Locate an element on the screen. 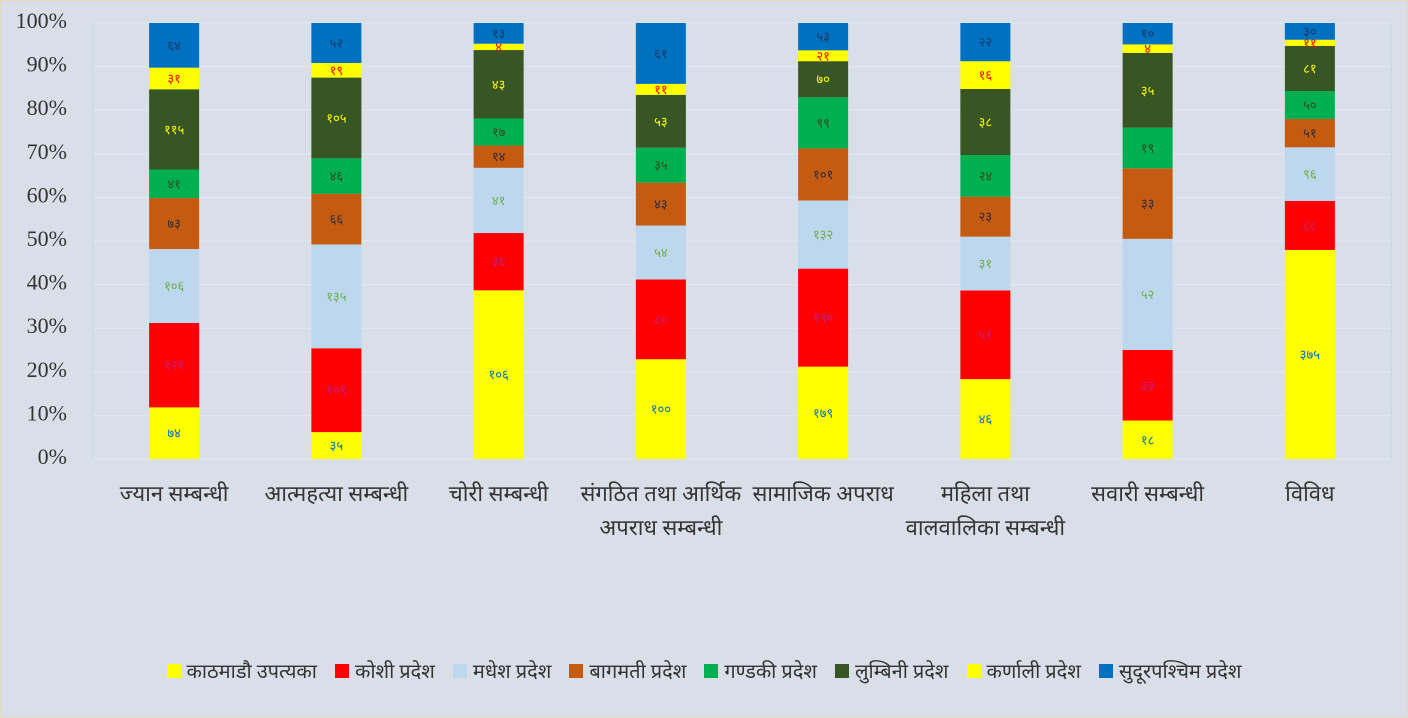  x-tick-label: महिला तथा वालवालिका सम्बन्धी is located at coordinates (985, 510).